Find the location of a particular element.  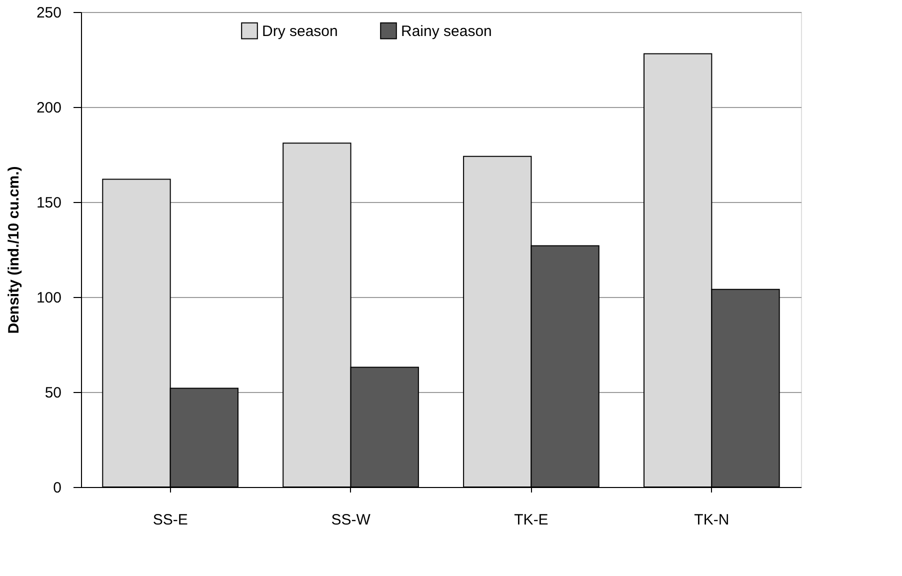

x-tick-label: TK-E is located at coordinates (531, 520).